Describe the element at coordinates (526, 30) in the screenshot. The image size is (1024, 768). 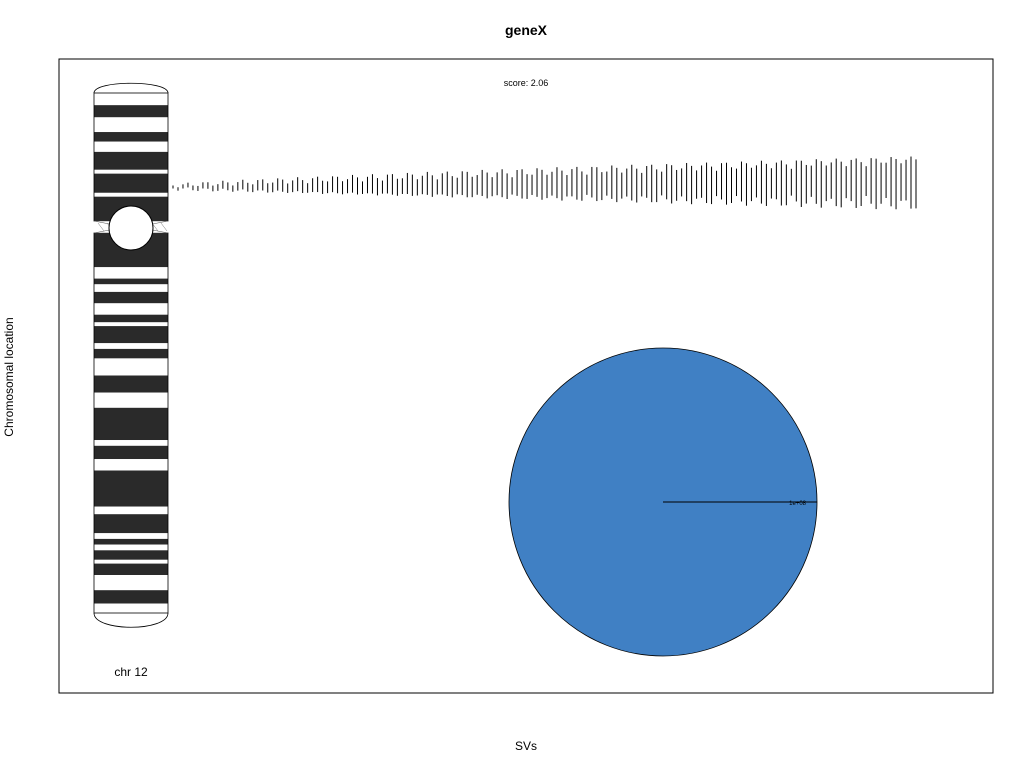
I see `chart-title: geneX` at that location.